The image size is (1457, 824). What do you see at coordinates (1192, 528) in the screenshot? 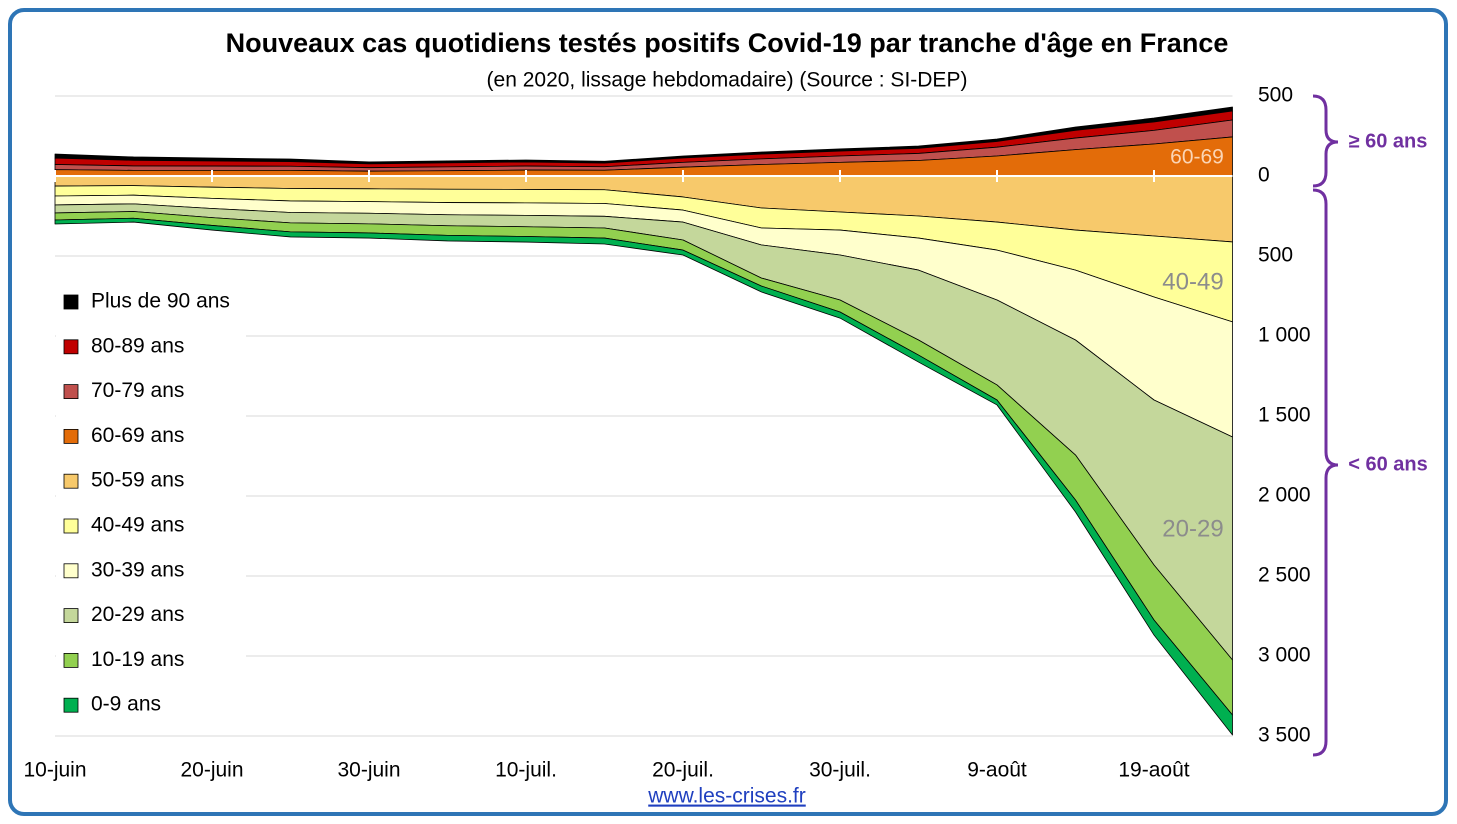
I see `area-label: 20-29` at bounding box center [1192, 528].